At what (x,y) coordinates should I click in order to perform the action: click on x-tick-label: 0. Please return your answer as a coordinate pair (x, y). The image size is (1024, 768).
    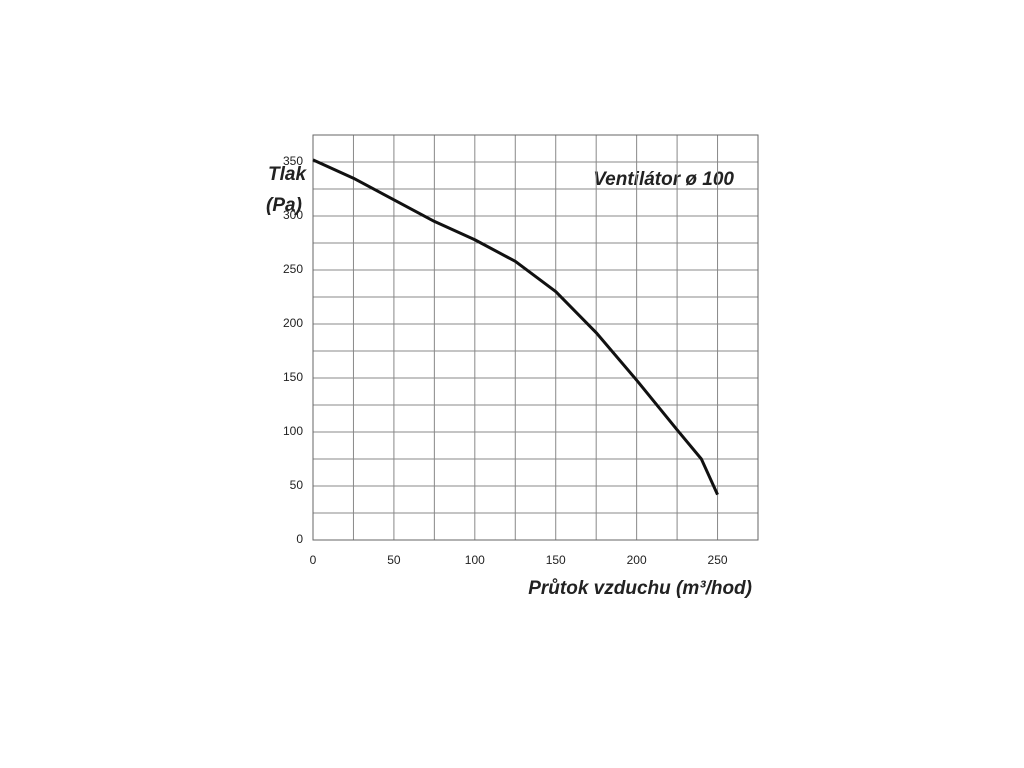
    Looking at the image, I should click on (313, 560).